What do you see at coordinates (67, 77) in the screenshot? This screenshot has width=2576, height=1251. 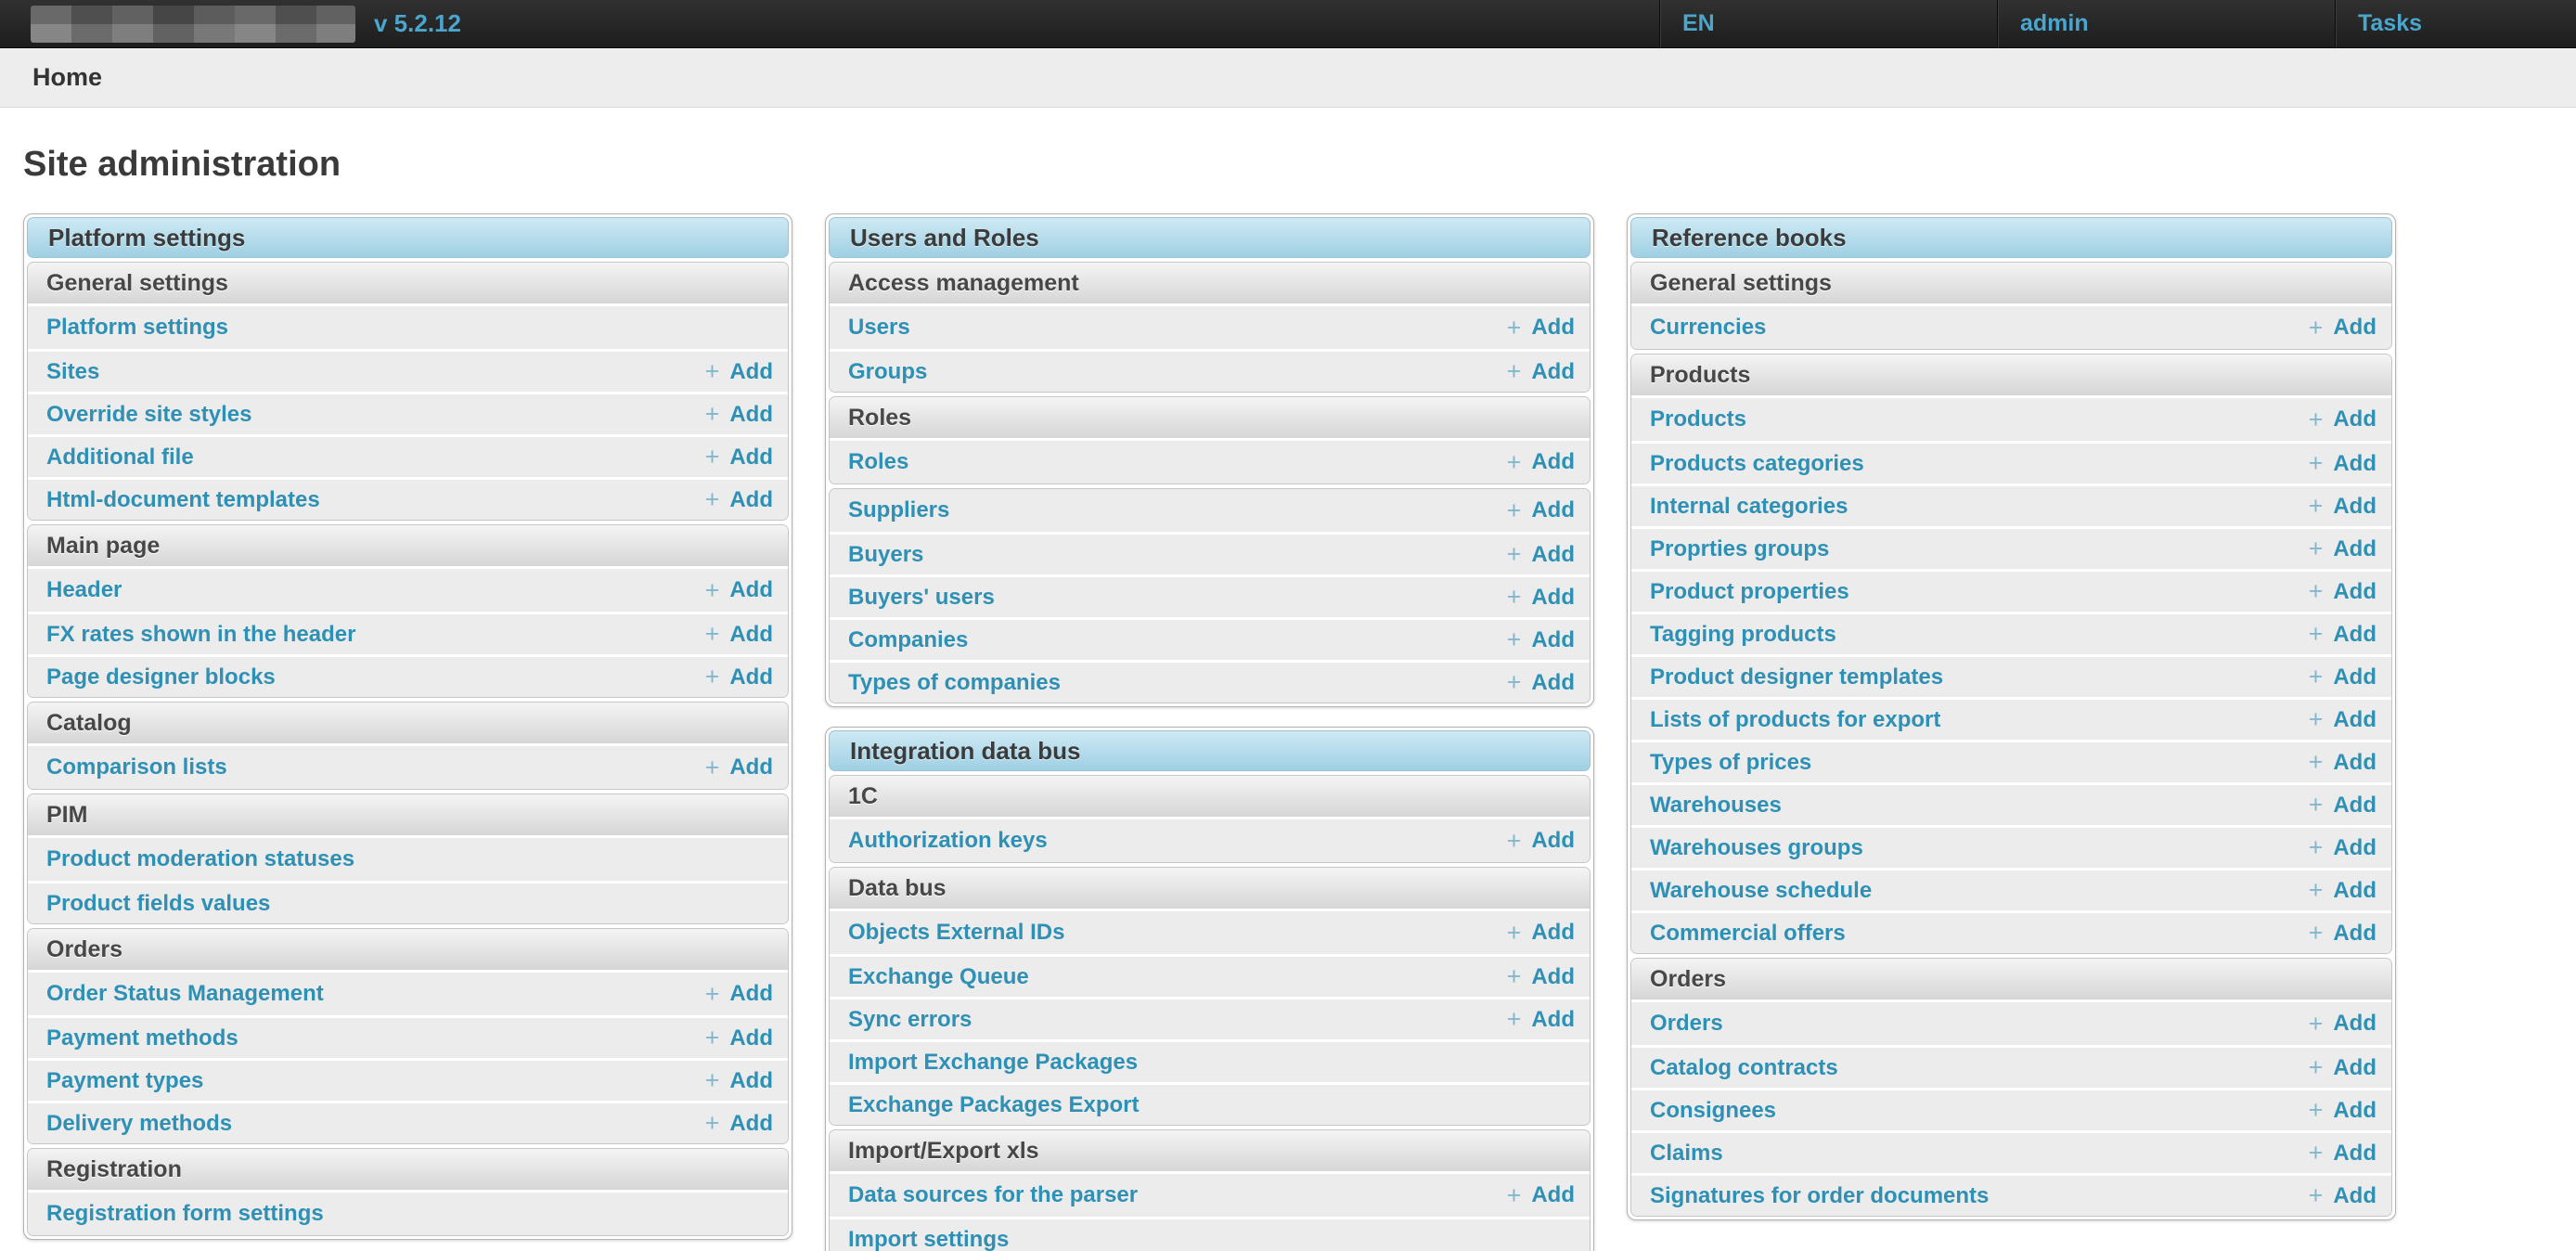 I see `breadcrumb-home-link: Home` at bounding box center [67, 77].